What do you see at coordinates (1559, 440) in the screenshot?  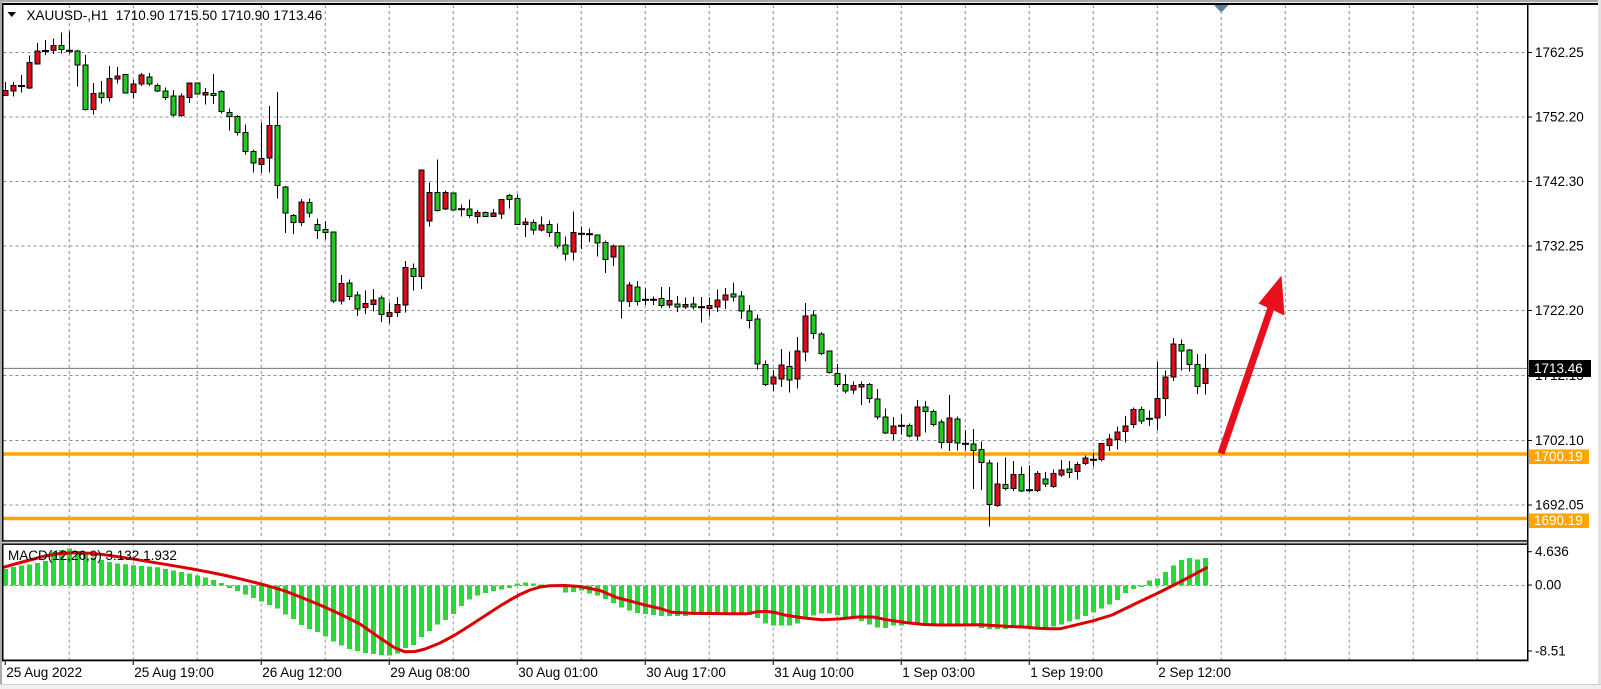 I see `svg-text: 1702.10` at bounding box center [1559, 440].